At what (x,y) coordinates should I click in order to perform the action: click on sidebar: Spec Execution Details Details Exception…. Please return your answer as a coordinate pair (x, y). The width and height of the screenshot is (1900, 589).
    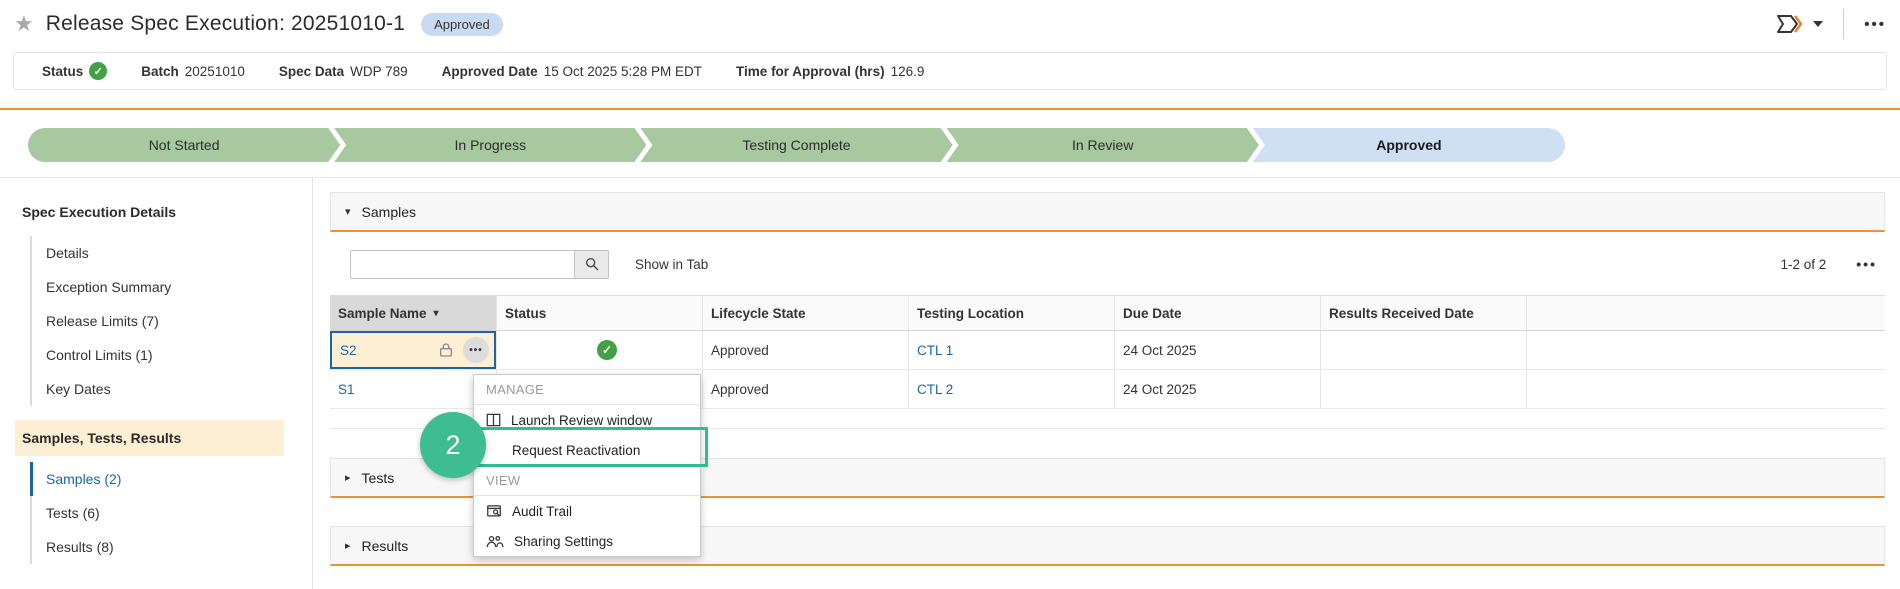
    Looking at the image, I should click on (156, 383).